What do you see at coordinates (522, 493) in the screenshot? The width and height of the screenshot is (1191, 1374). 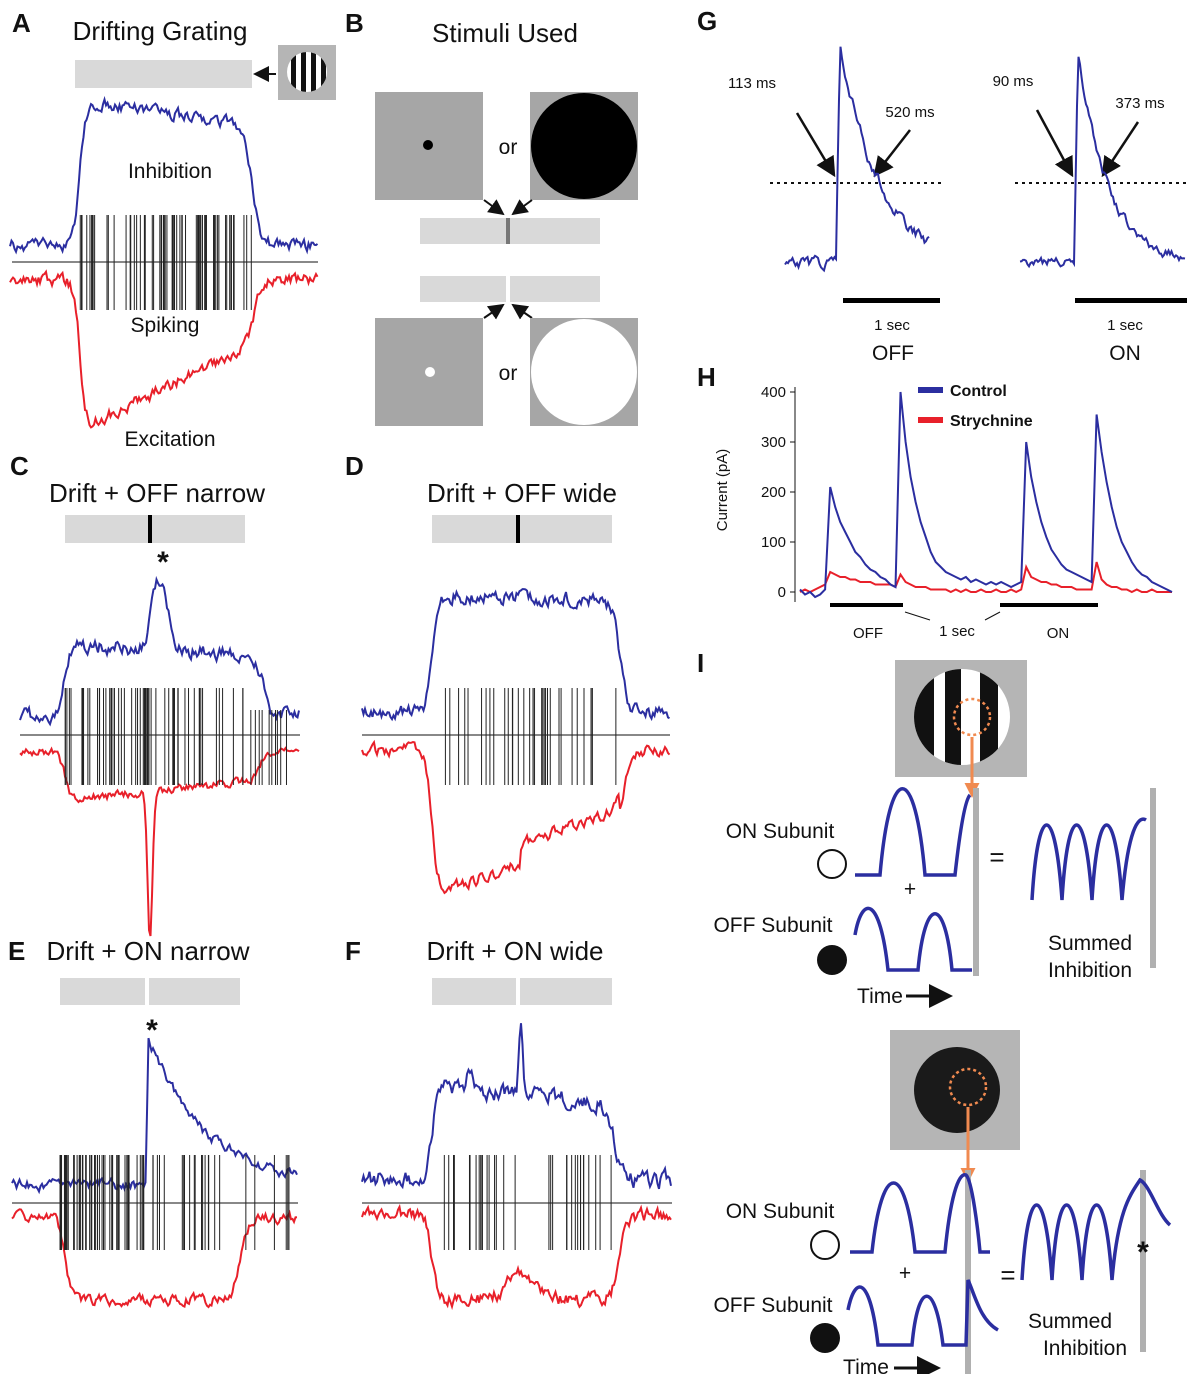 I see `panel-title: Drift + OFF wide` at bounding box center [522, 493].